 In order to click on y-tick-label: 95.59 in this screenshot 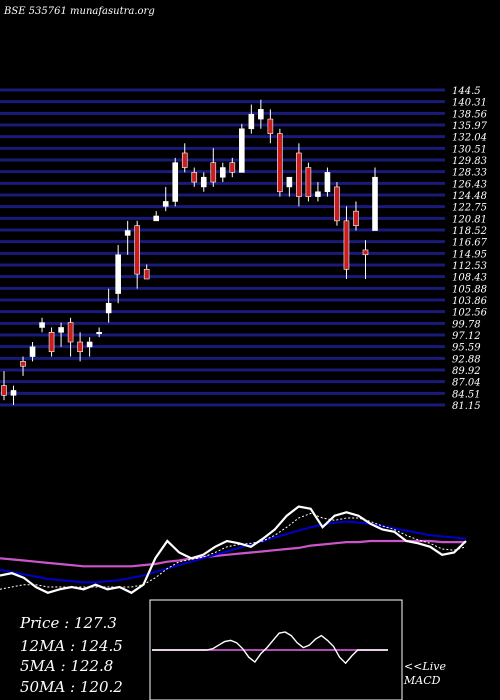, I will do `click(466, 348)`.